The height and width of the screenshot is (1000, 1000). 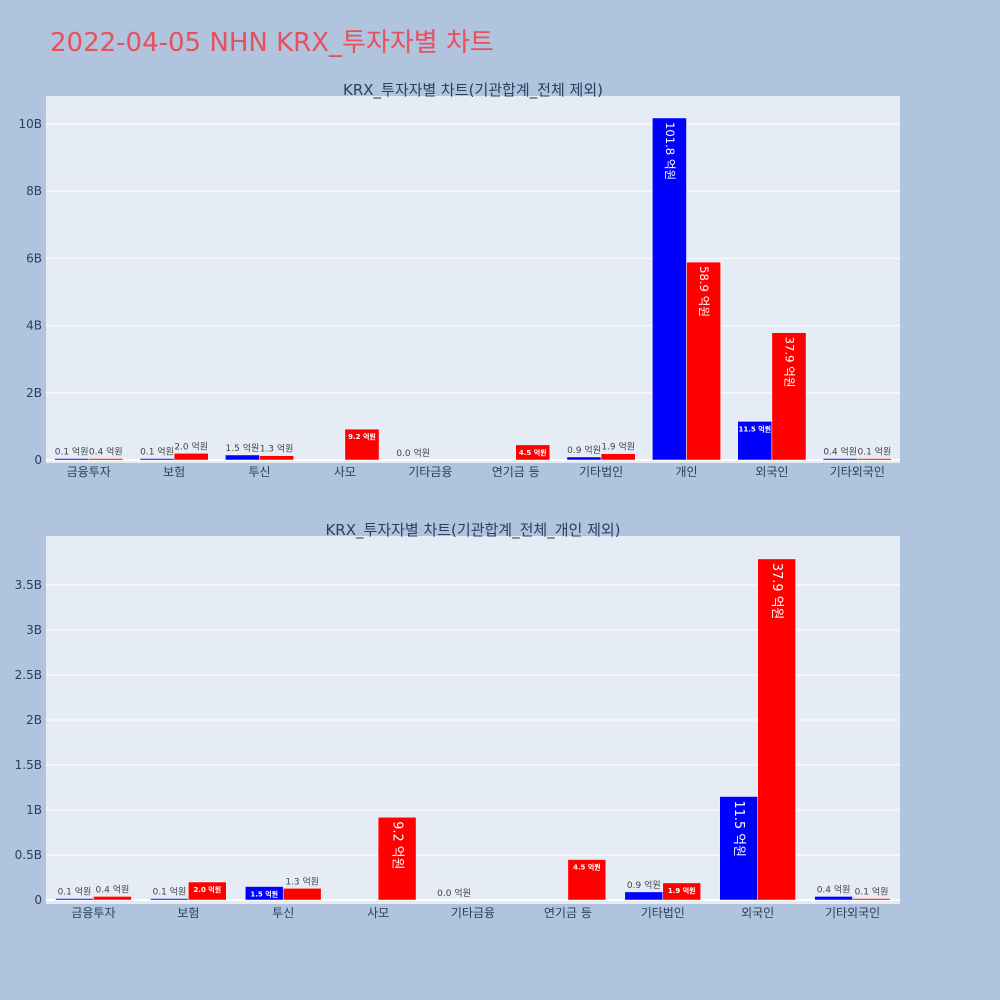 What do you see at coordinates (28, 765) in the screenshot?
I see `y-tick-label: 1.5B` at bounding box center [28, 765].